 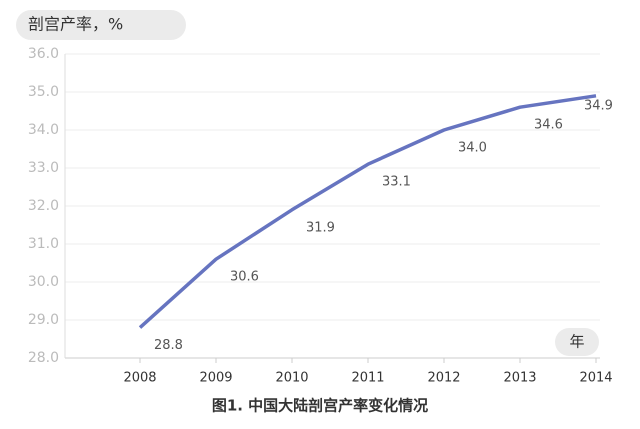 I want to click on x-tick-label: 2014, so click(x=595, y=378).